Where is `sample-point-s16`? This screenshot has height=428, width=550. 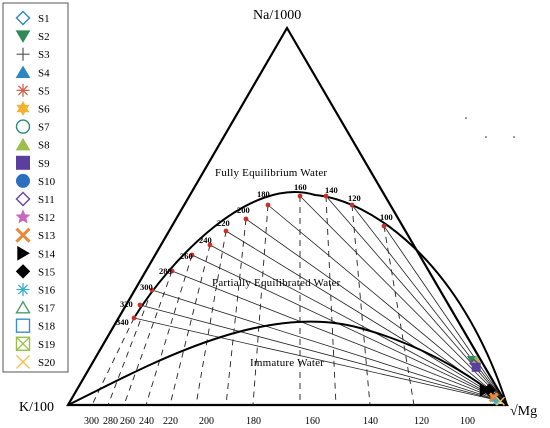
sample-point-s16 is located at coordinates (496, 401).